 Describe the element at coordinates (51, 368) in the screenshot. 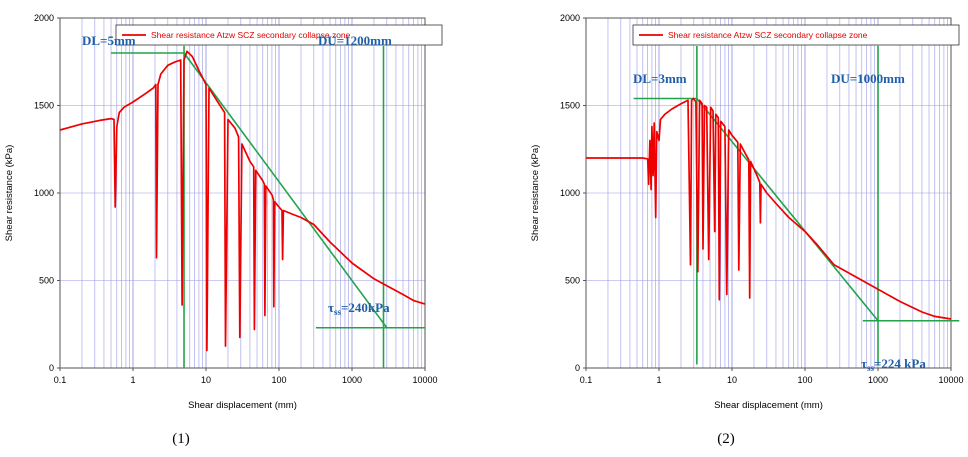

I see `chart-1-y-tick-label: 0` at that location.